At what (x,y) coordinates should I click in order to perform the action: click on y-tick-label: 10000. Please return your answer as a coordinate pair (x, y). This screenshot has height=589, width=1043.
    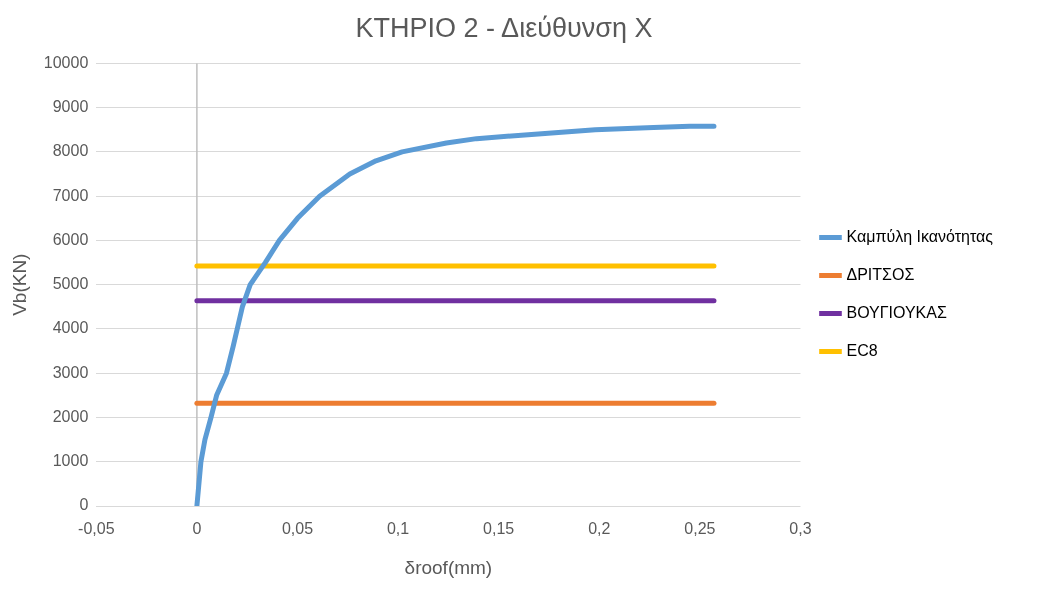
    Looking at the image, I should click on (66, 62).